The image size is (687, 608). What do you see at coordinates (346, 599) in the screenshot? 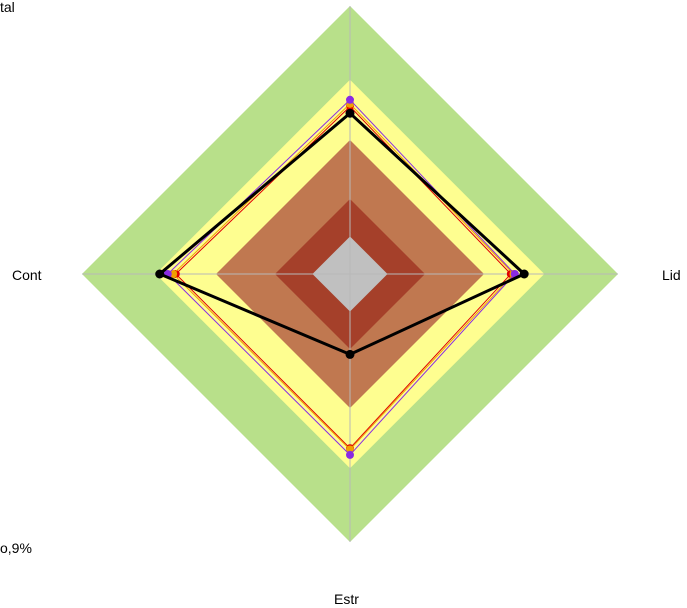
I see `axis-label-estr: Estr` at bounding box center [346, 599].